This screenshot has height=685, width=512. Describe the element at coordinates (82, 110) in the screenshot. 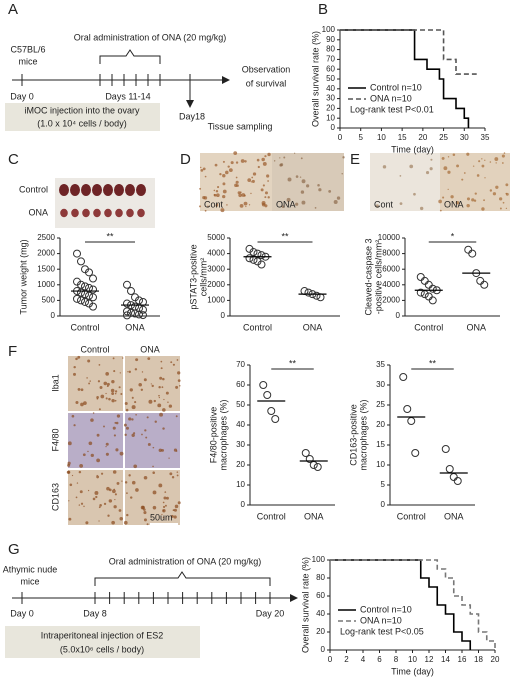

I see `injection: iMOC injection into the ovary` at that location.